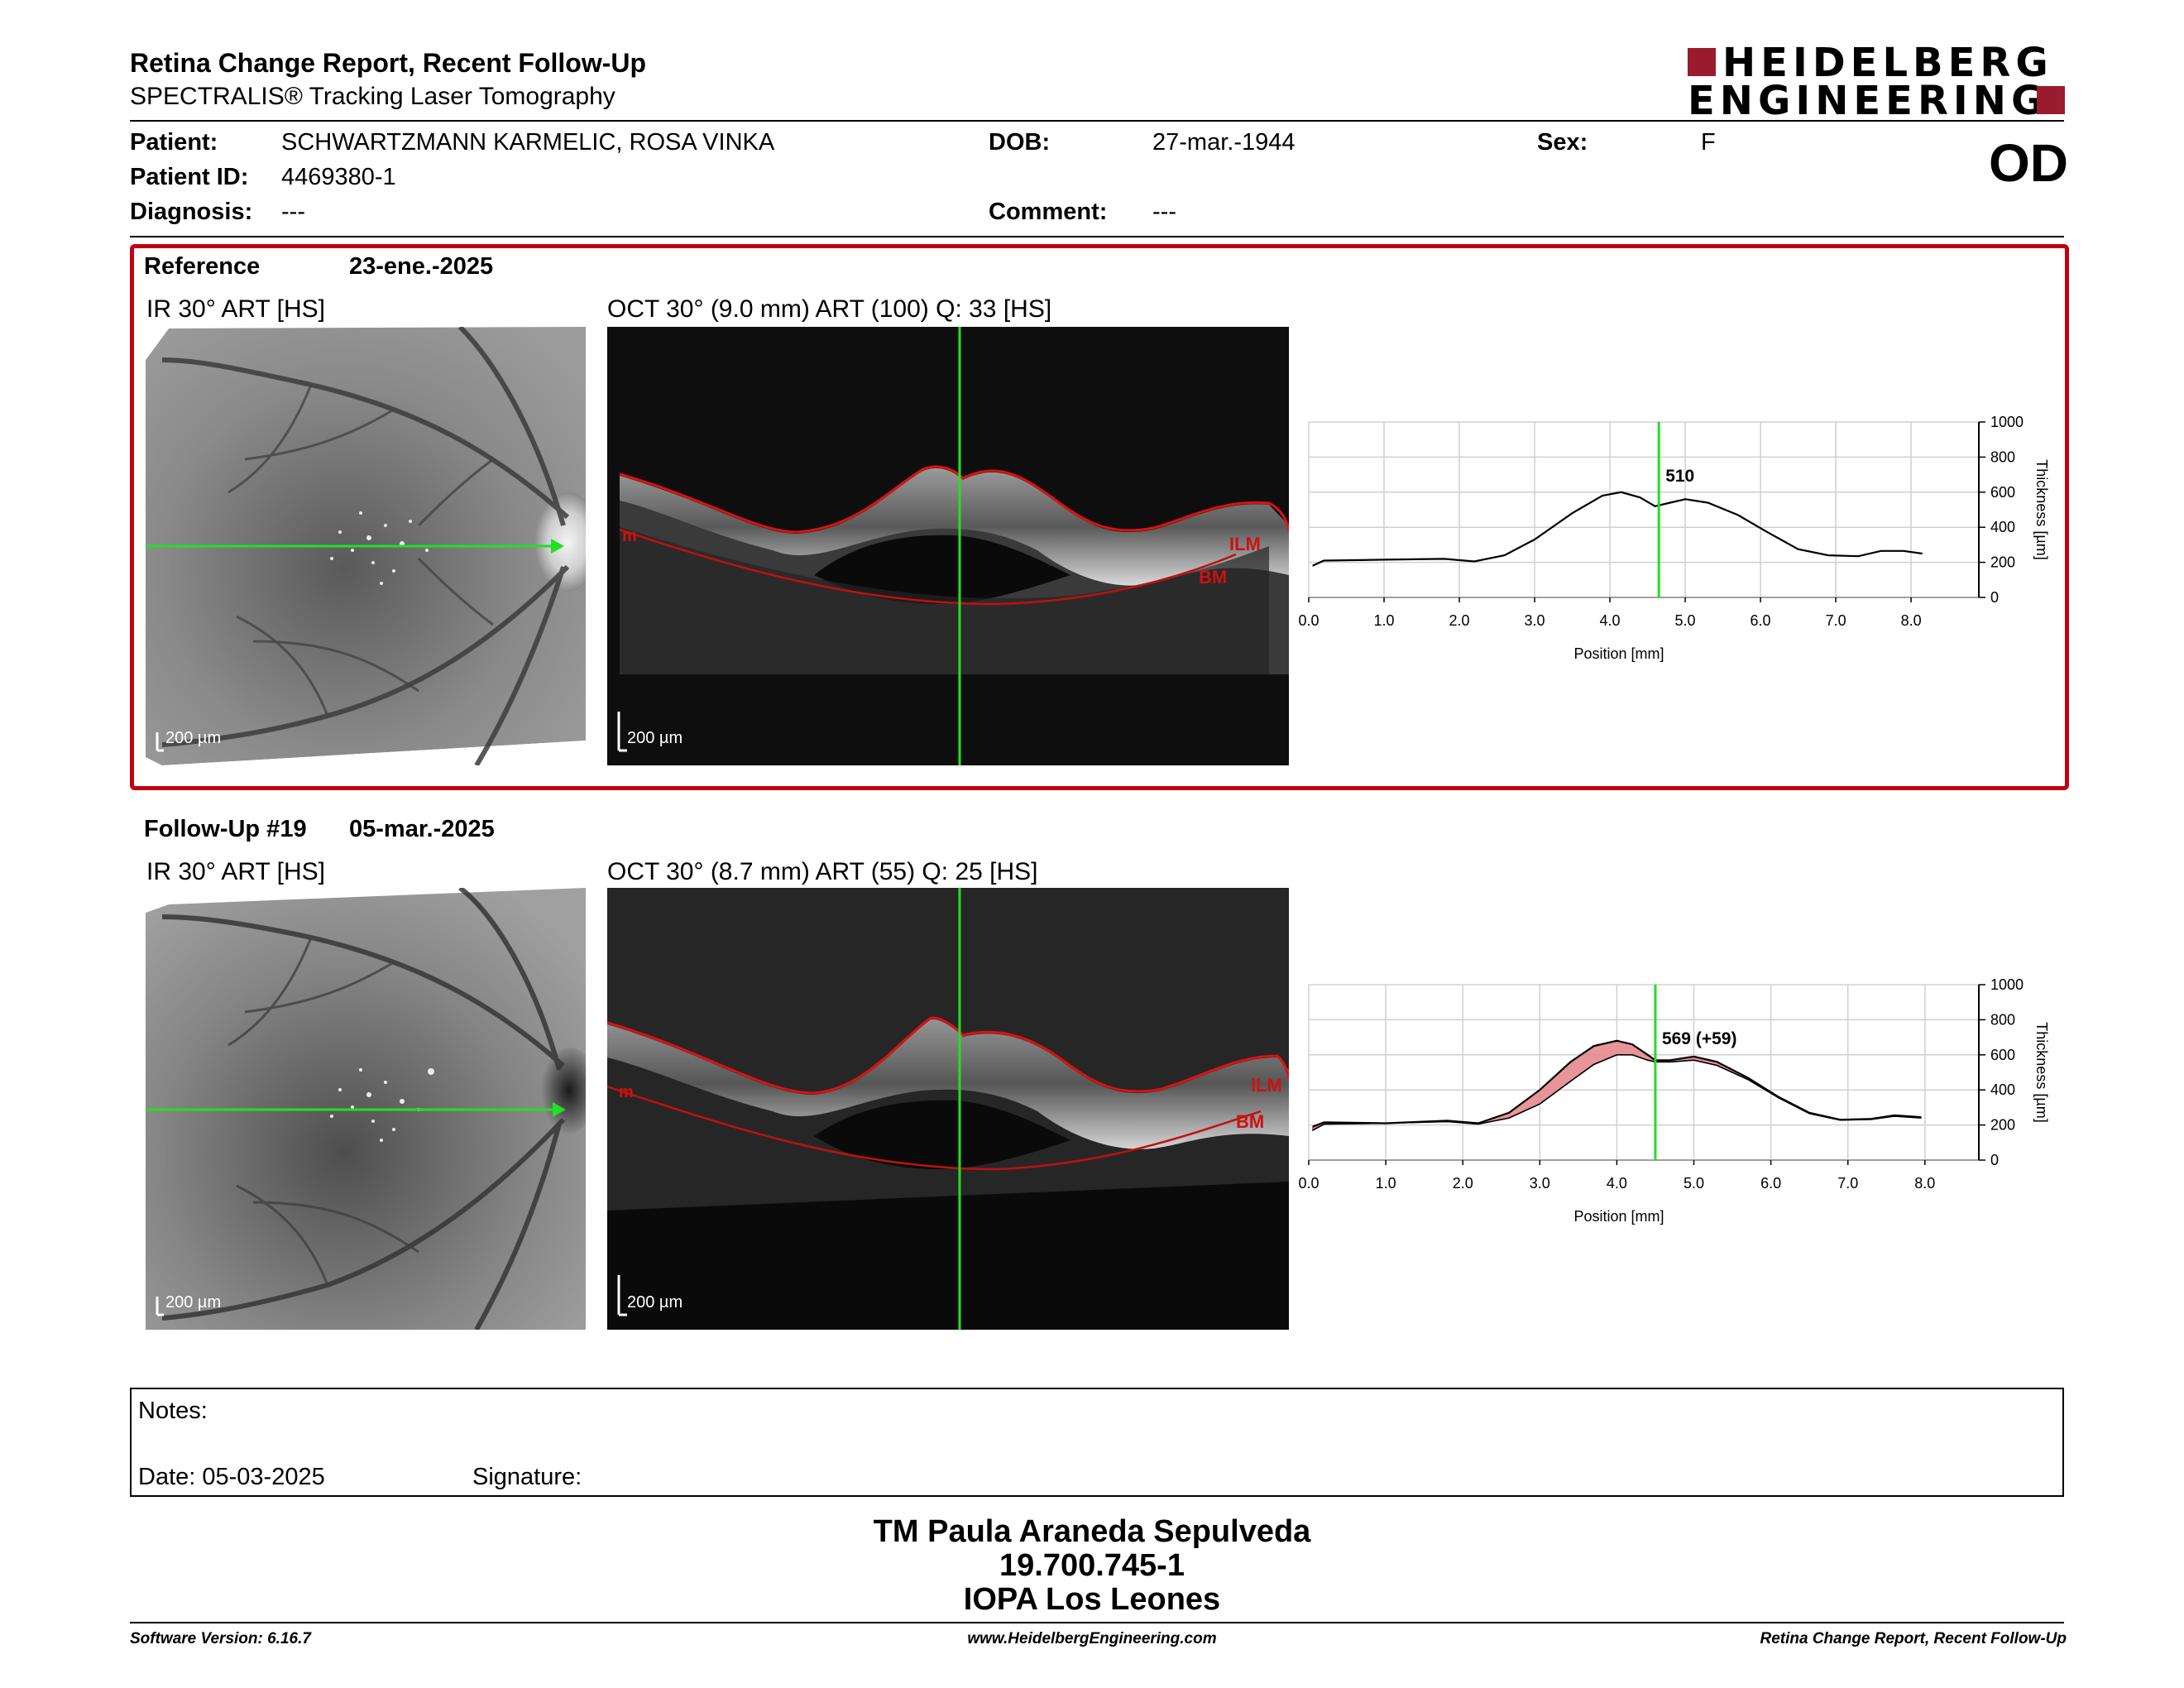 This screenshot has width=2184, height=1688. What do you see at coordinates (1266, 1085) in the screenshot?
I see `followup-ilm-label: ILM` at bounding box center [1266, 1085].